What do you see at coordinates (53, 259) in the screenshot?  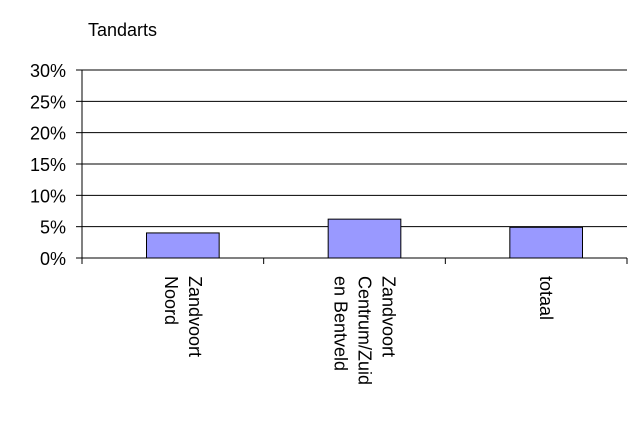 I see `y-tick-label: 0%` at bounding box center [53, 259].